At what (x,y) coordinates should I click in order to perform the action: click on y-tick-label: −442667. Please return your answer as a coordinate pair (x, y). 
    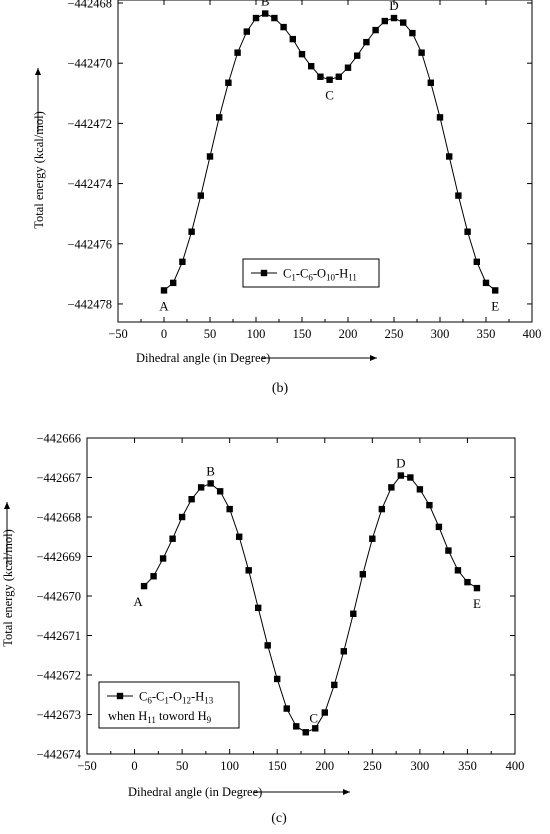
    Looking at the image, I should click on (58, 478).